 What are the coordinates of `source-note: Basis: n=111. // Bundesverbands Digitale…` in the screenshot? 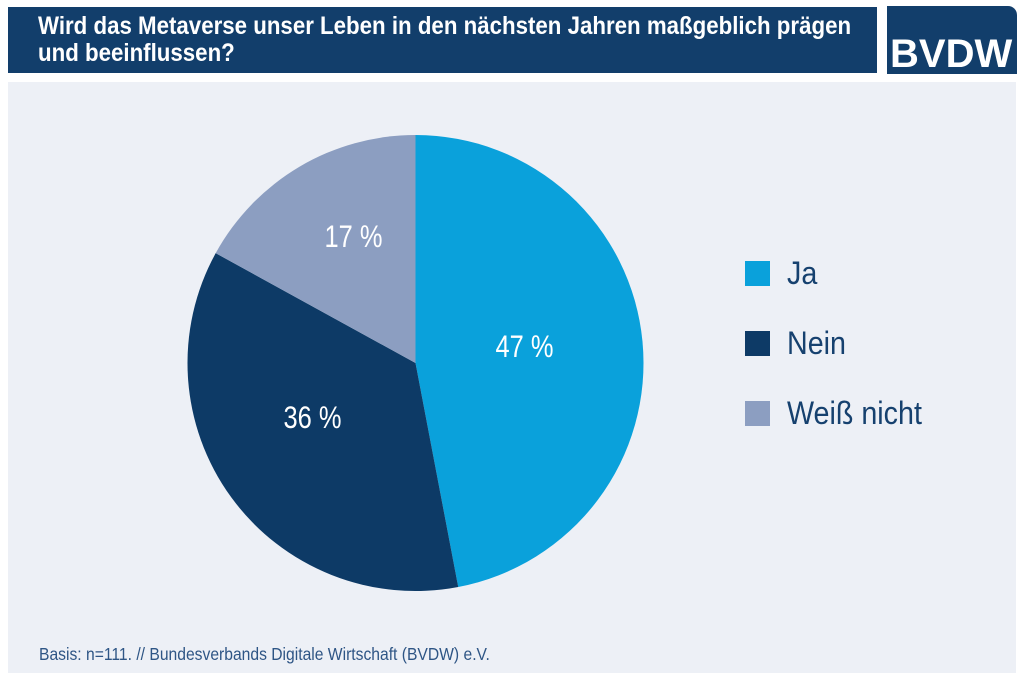 It's located at (264, 654).